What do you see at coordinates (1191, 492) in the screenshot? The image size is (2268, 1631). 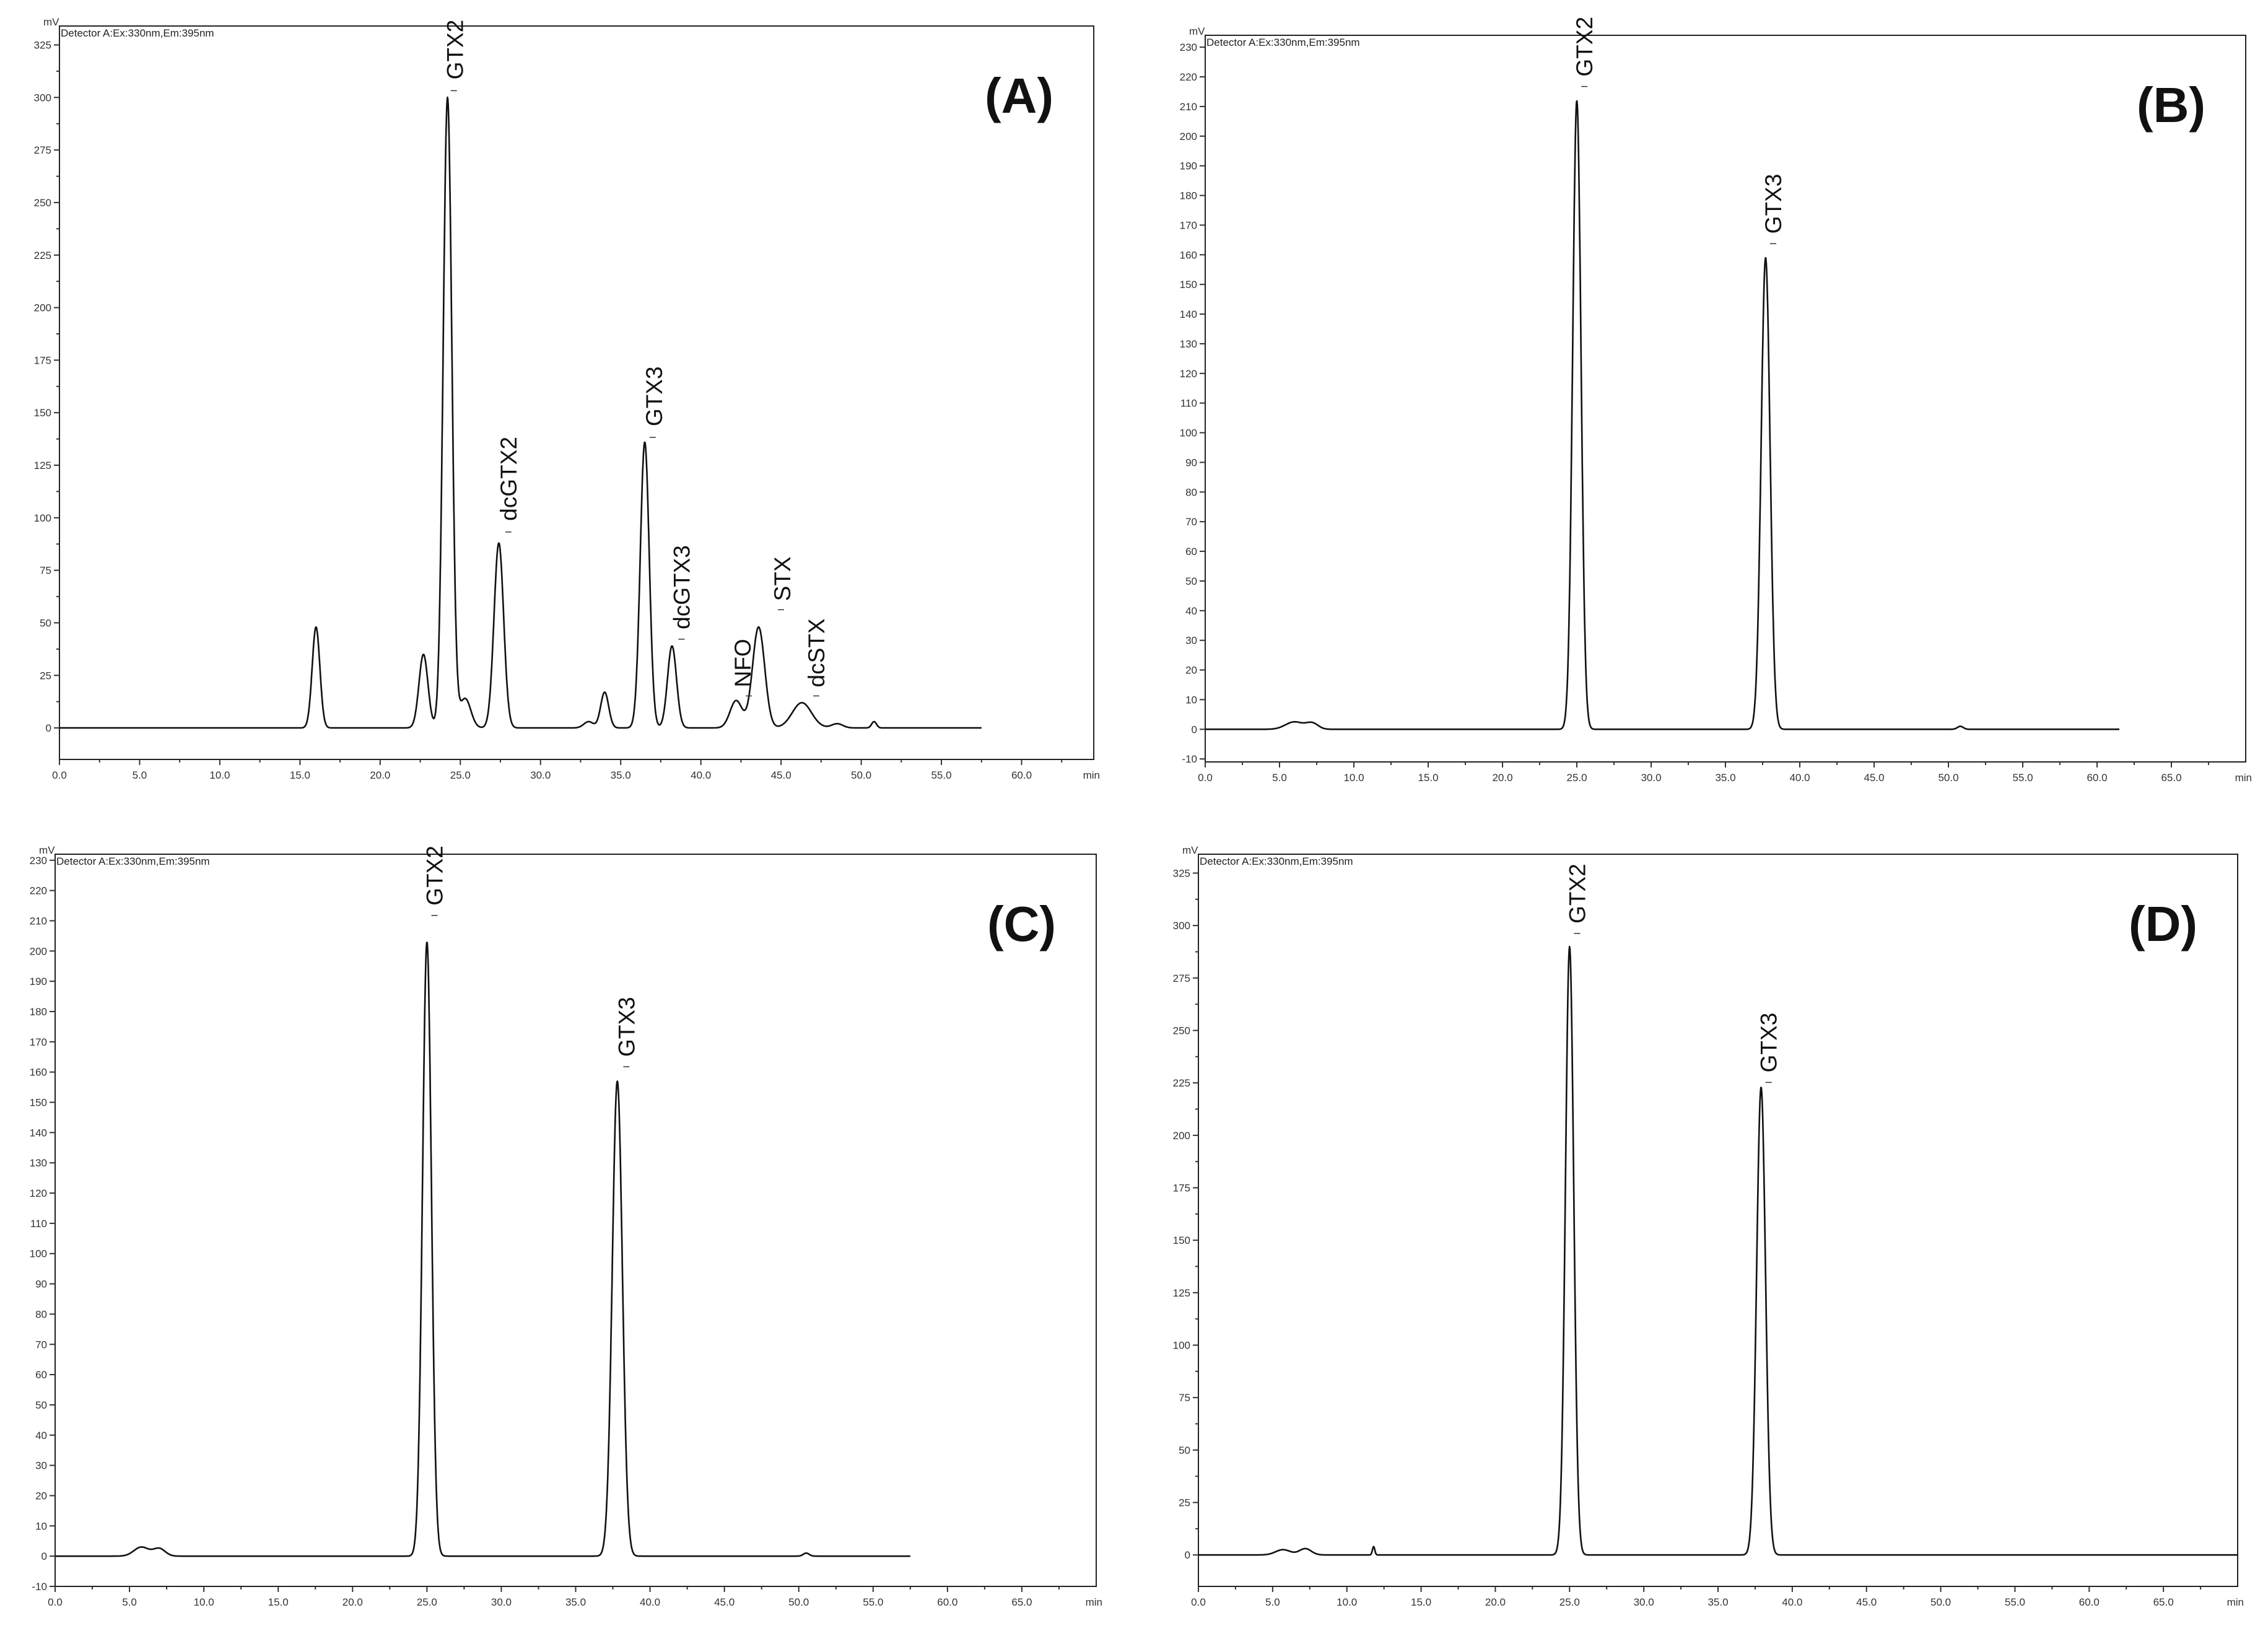 I see `y-tick-label: 80` at bounding box center [1191, 492].